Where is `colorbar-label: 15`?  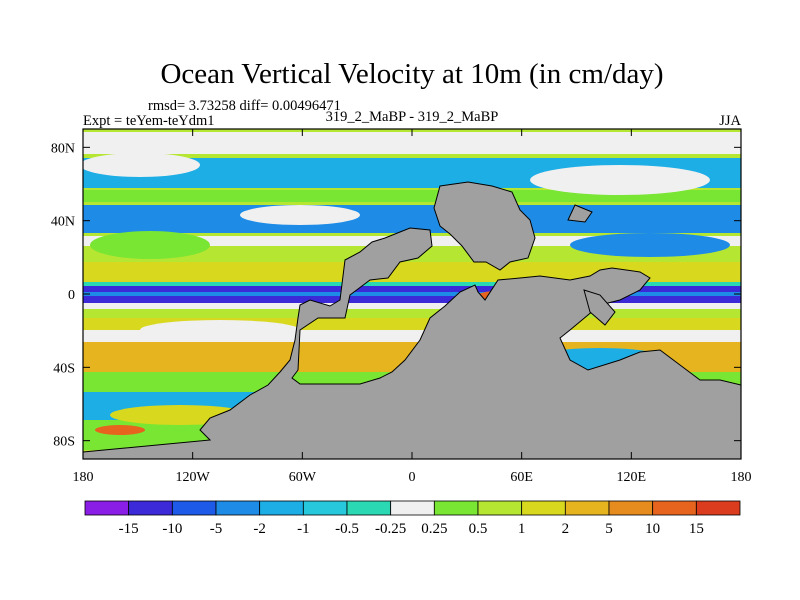
colorbar-label: 15 is located at coordinates (696, 529).